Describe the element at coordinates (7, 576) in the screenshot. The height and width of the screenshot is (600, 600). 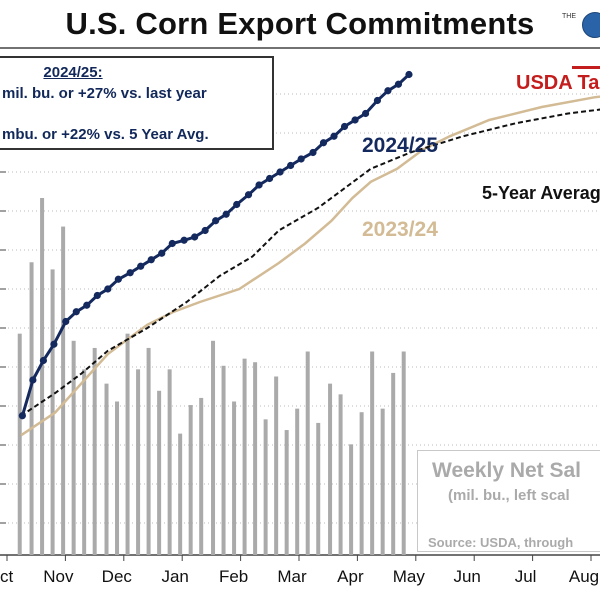
I see `x-tick-label: Oct` at that location.